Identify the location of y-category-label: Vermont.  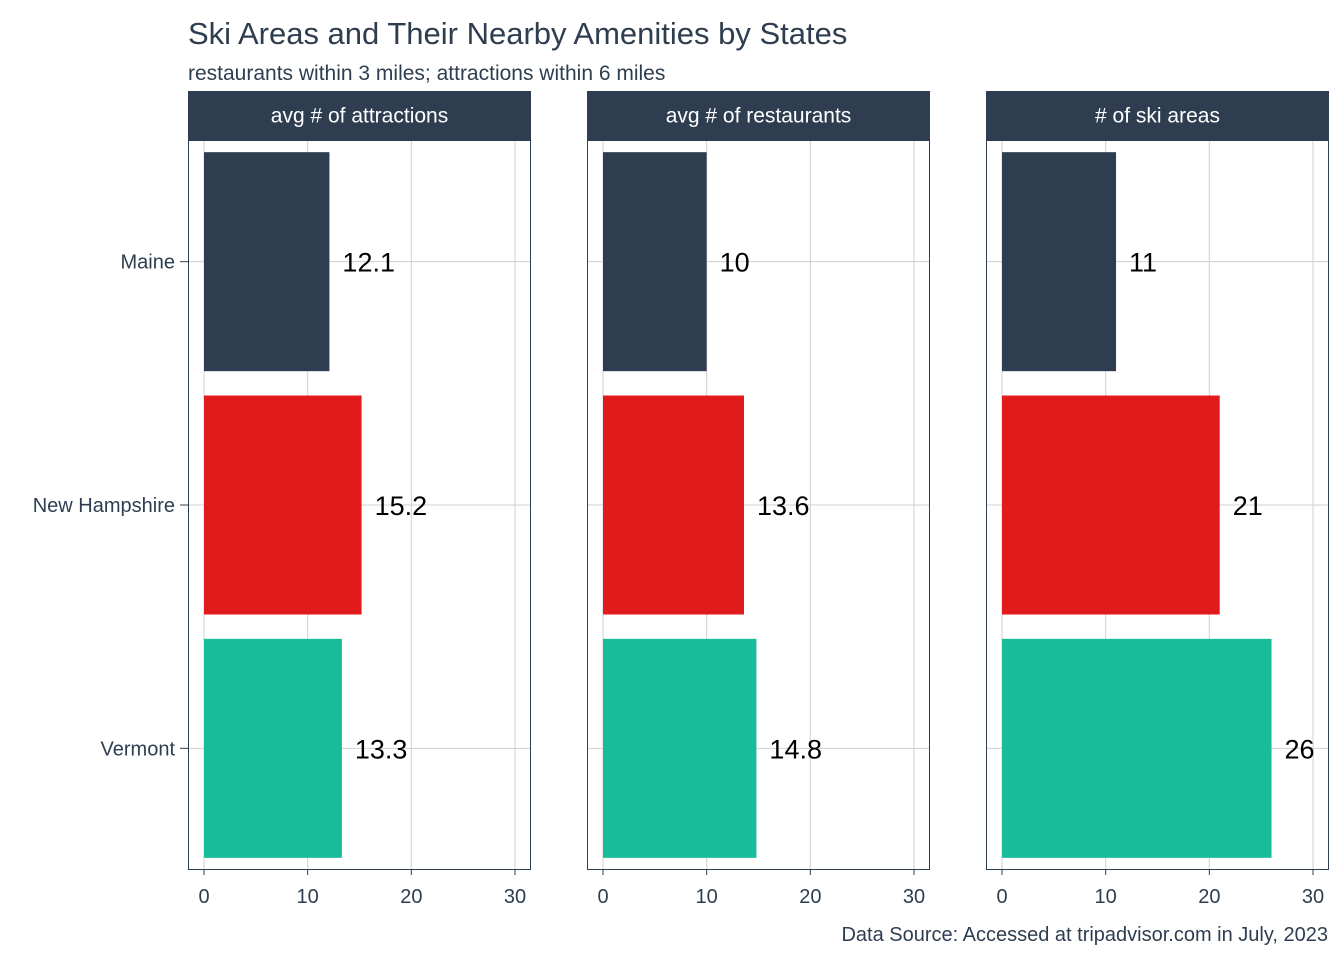
(138, 749).